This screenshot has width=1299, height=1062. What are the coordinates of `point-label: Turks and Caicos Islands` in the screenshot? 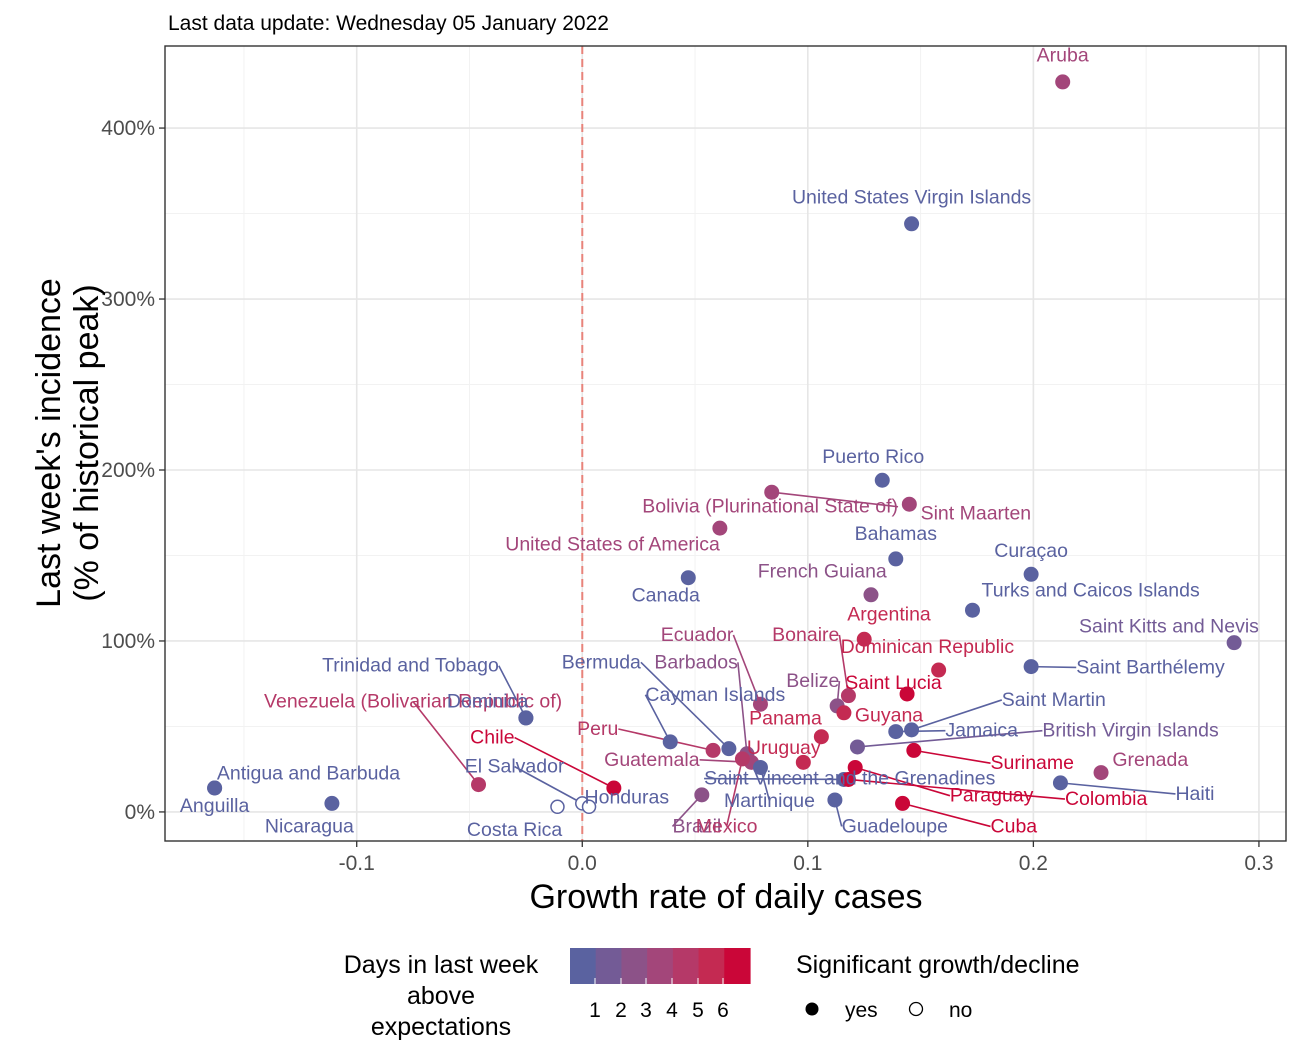 It's located at (1091, 591).